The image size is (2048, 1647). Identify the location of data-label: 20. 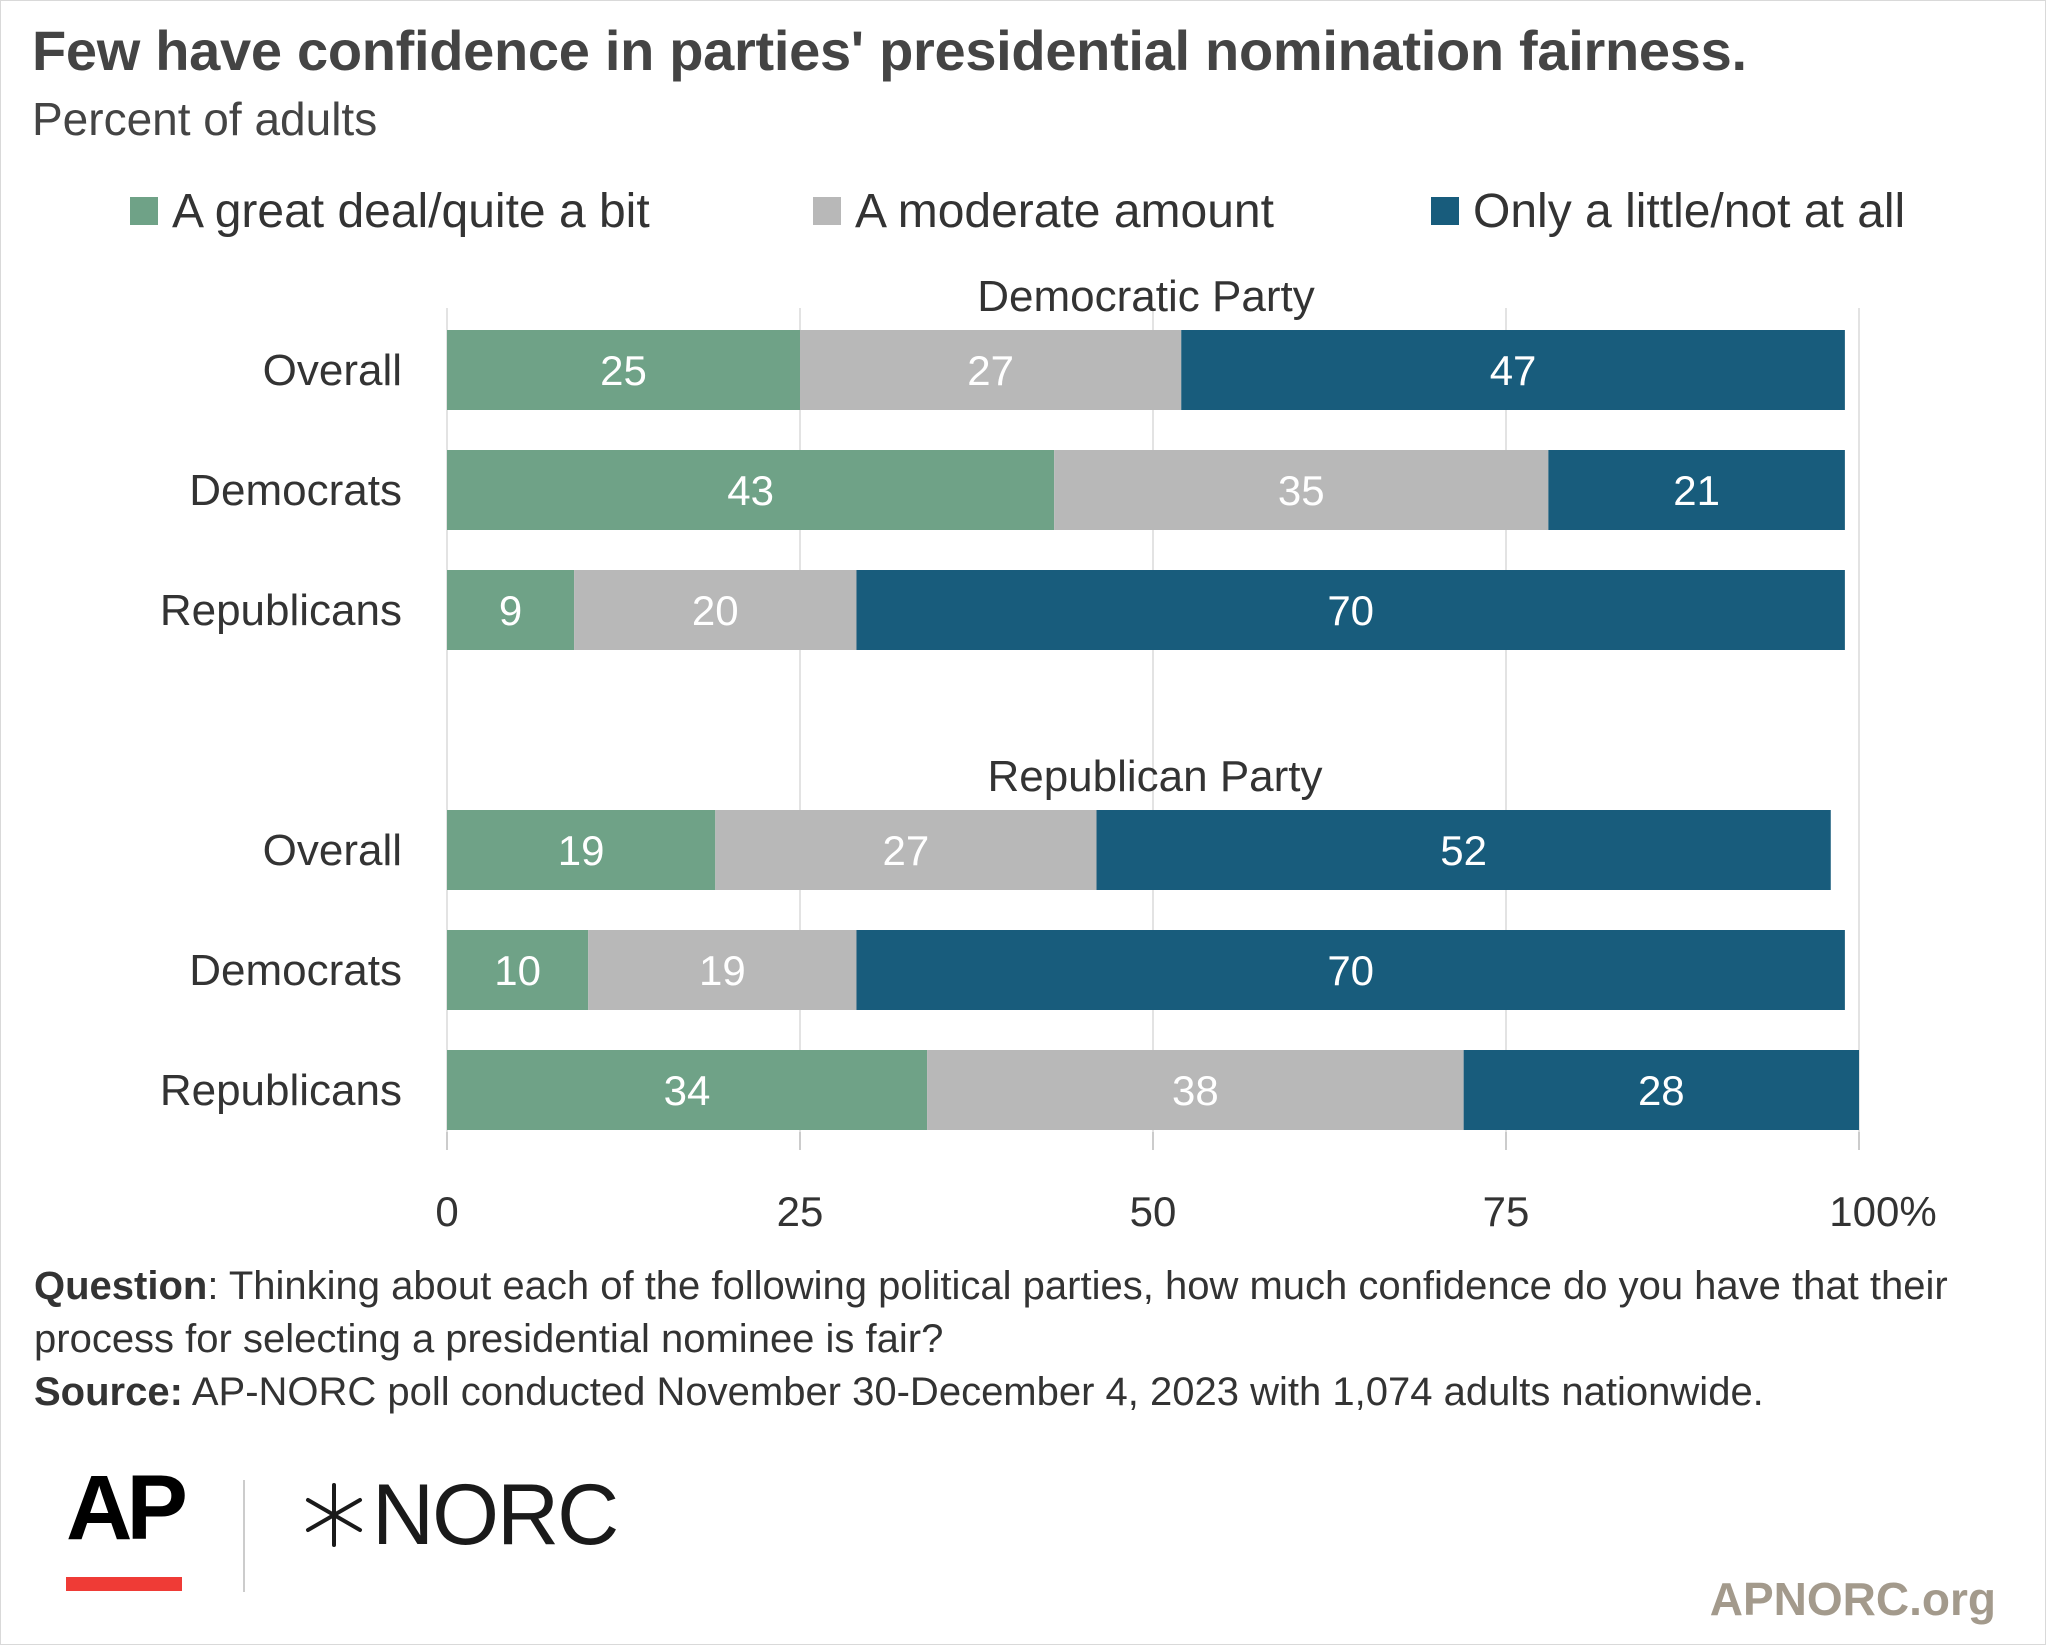
(715, 610).